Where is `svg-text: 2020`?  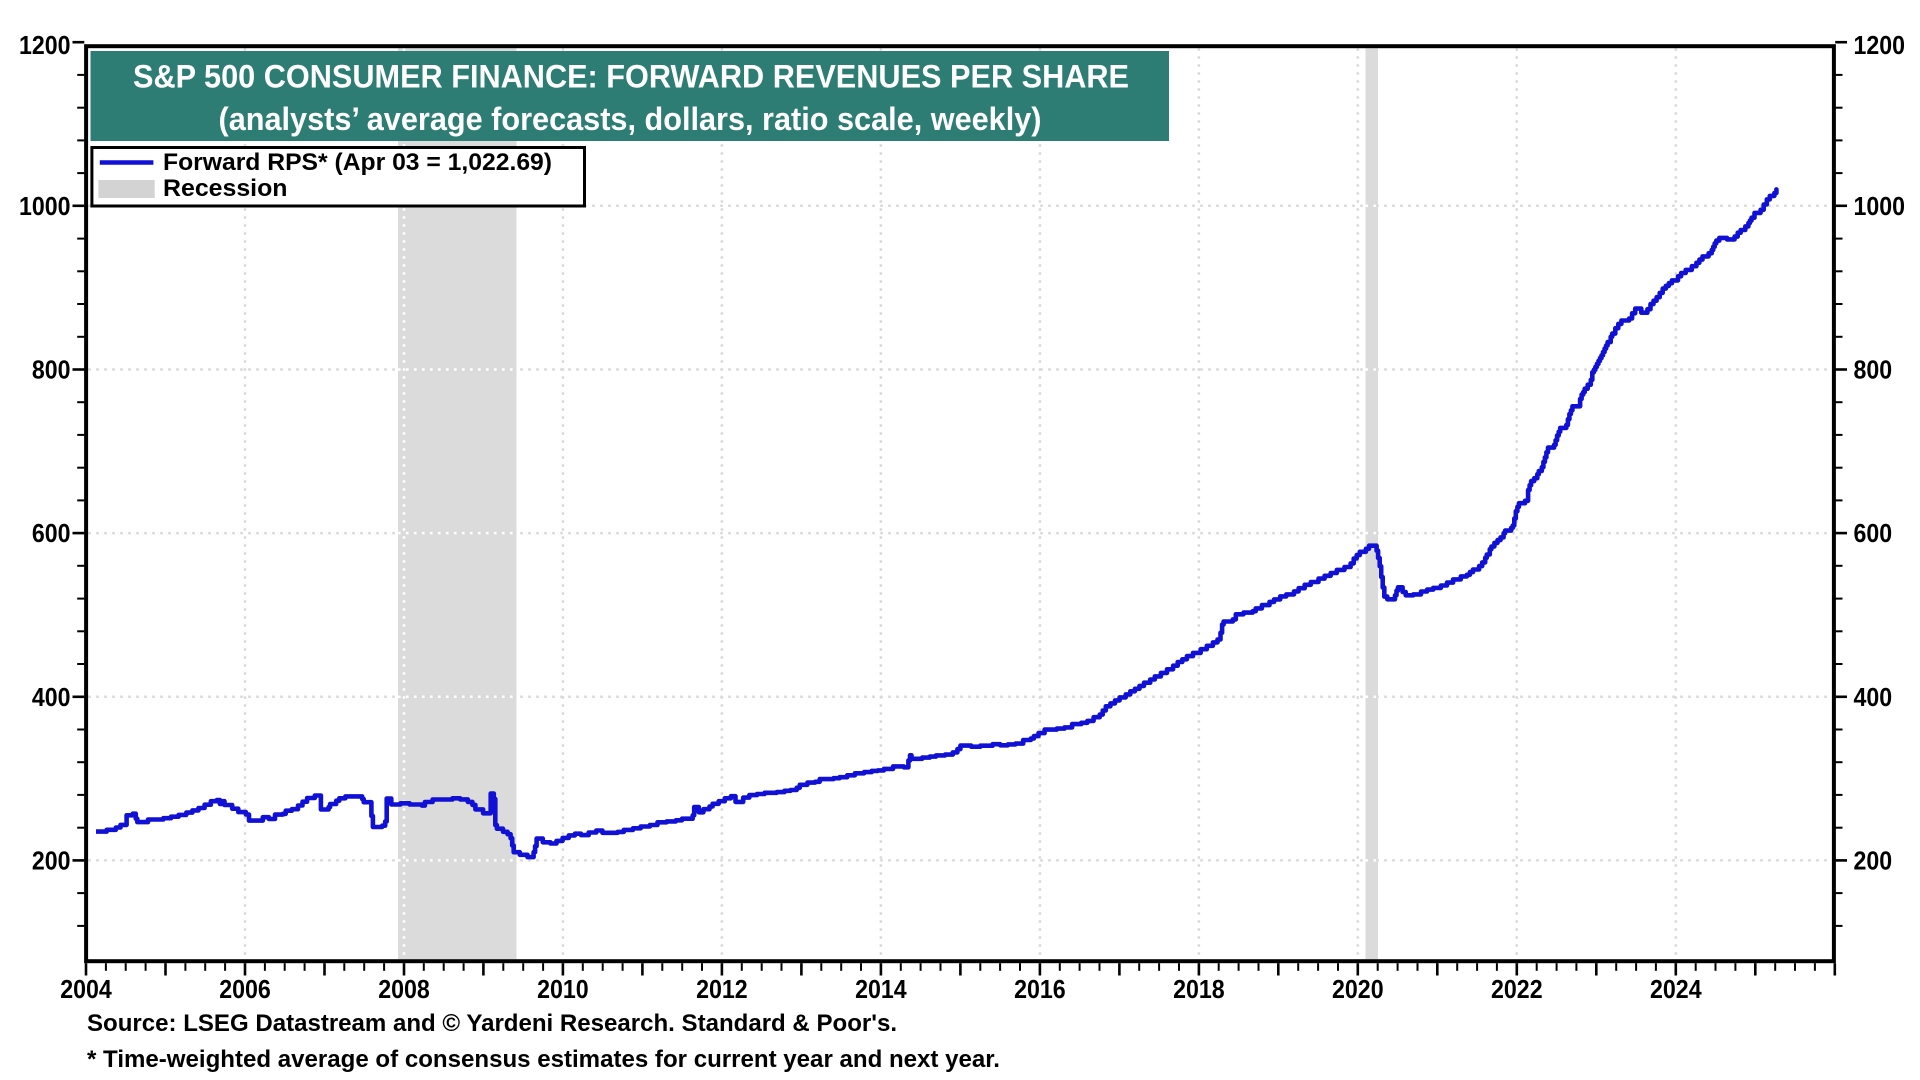 svg-text: 2020 is located at coordinates (1358, 989).